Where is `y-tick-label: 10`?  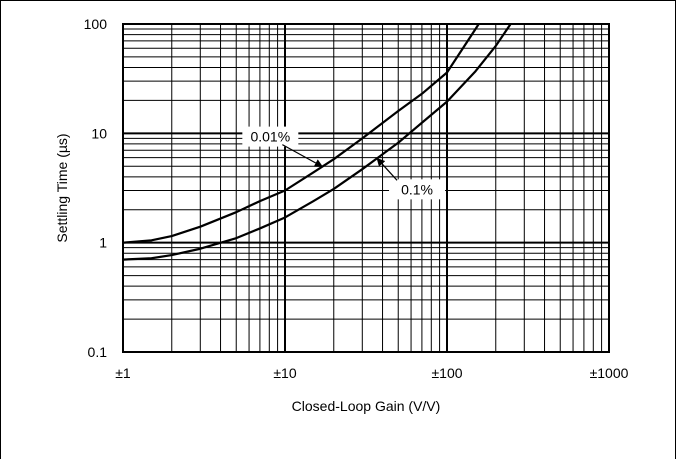
y-tick-label: 10 is located at coordinates (99, 133).